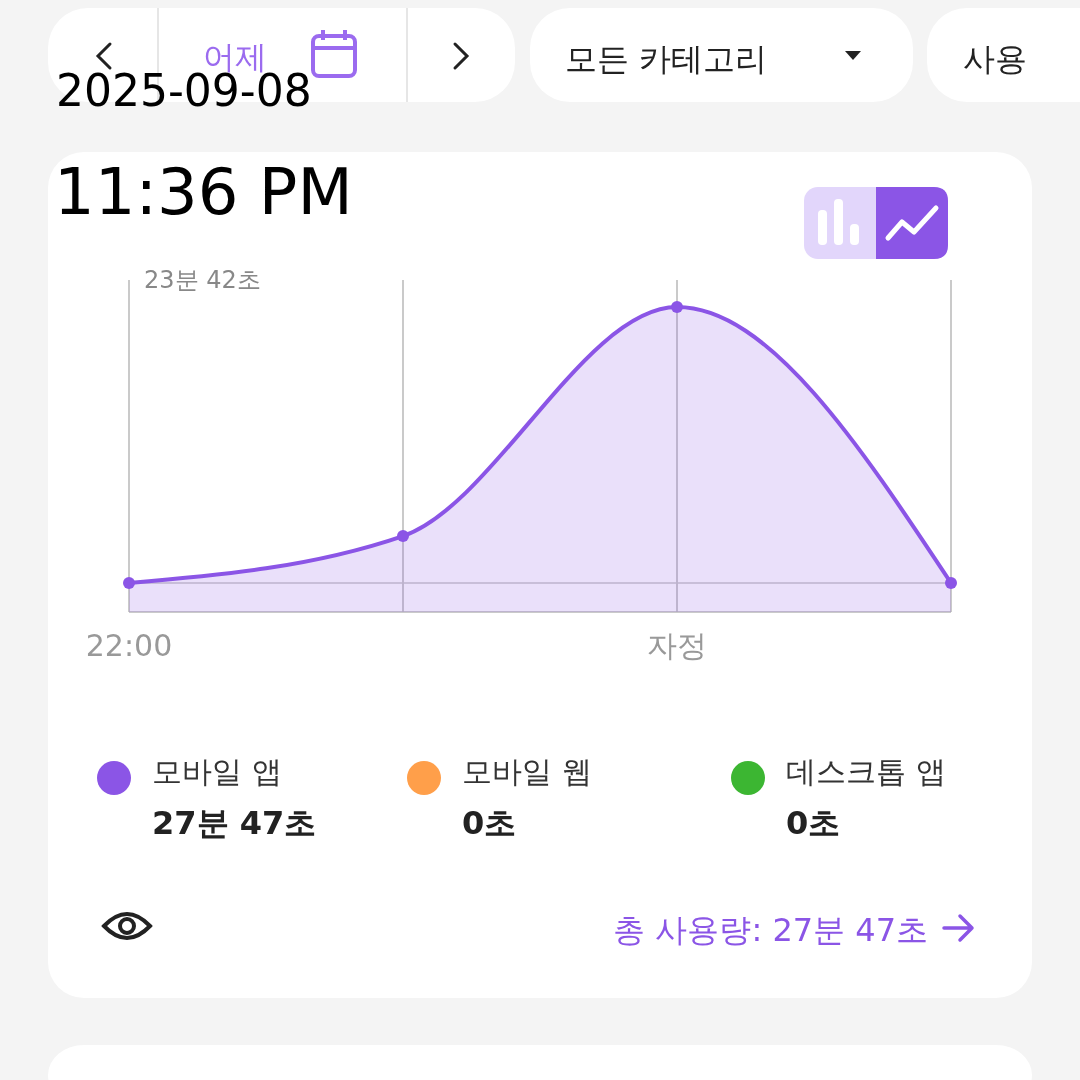 The width and height of the screenshot is (1080, 1080). I want to click on legend-label: 모바일 웹, so click(527, 771).